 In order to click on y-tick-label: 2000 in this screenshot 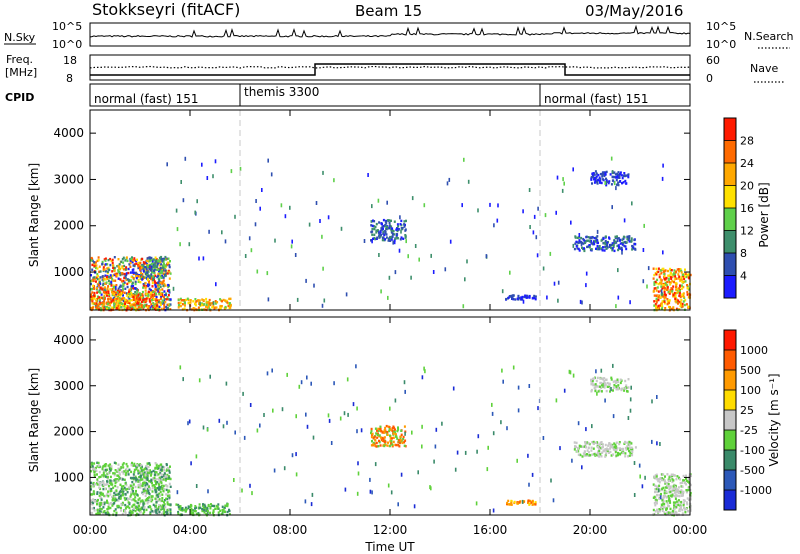, I will do `click(68, 432)`.